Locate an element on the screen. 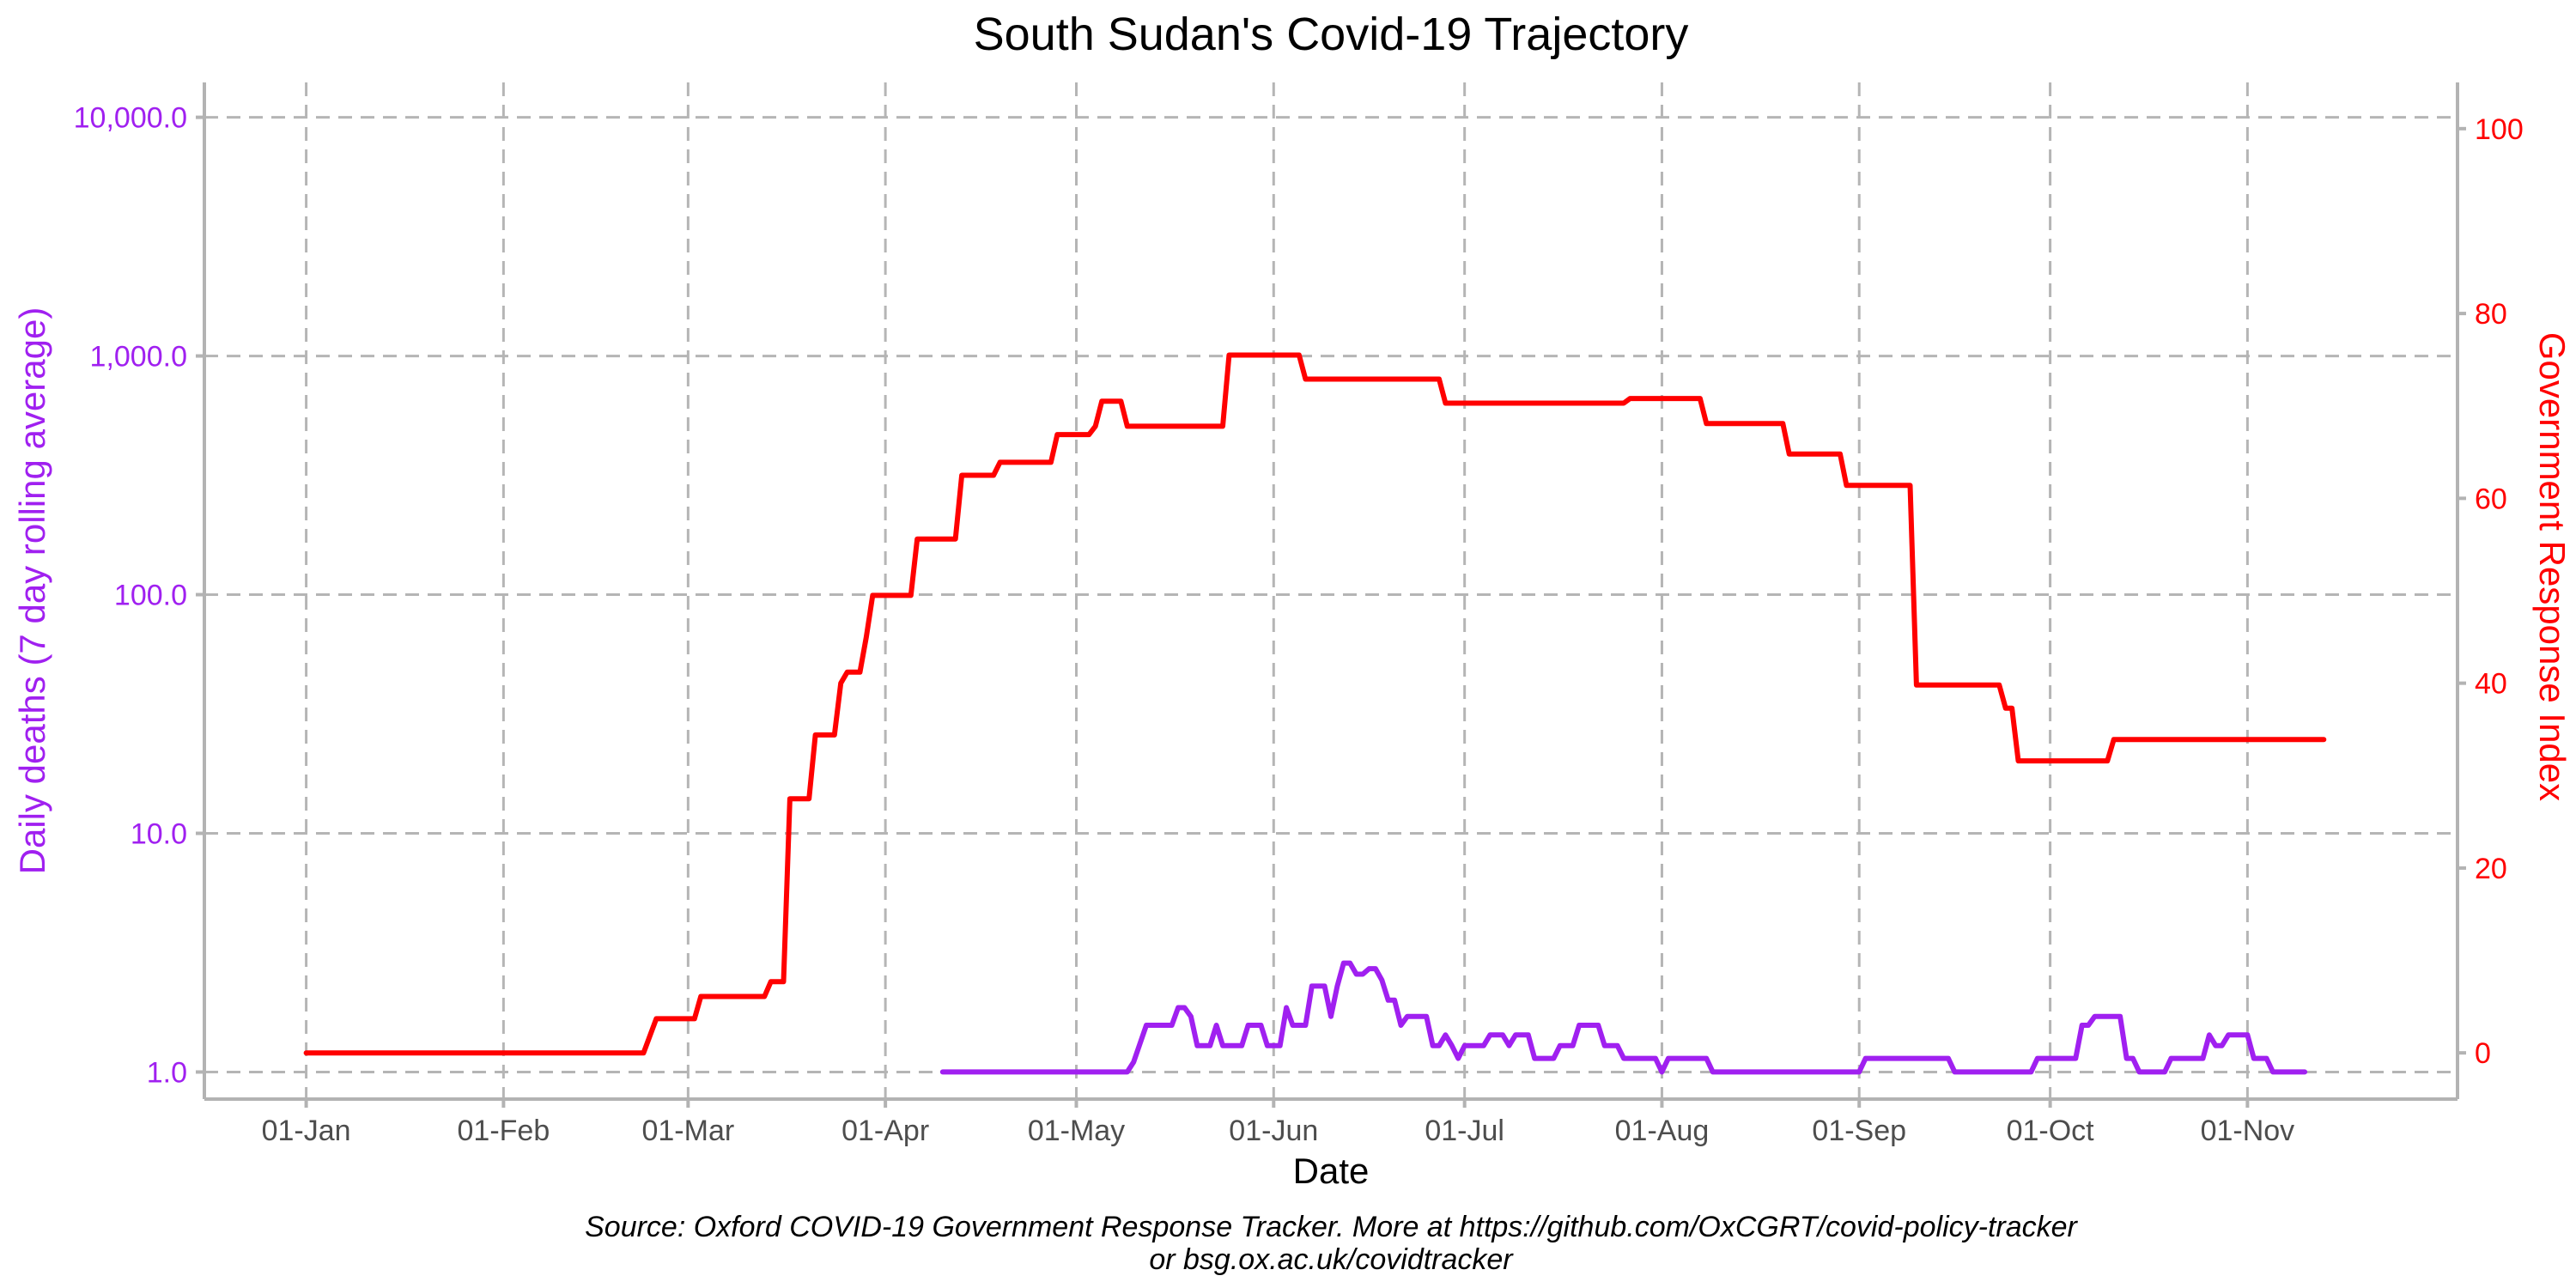 The image size is (2576, 1288). x-tick-label: 01-Jun is located at coordinates (1273, 1131).